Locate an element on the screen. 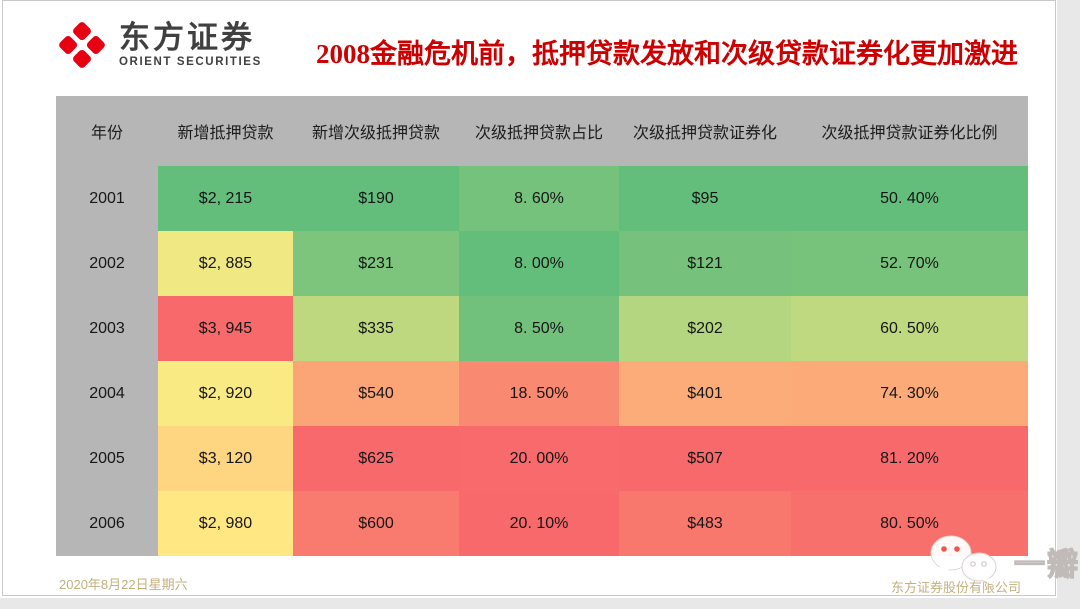  footer-date: 2020年8月22日星期六 is located at coordinates (123, 584).